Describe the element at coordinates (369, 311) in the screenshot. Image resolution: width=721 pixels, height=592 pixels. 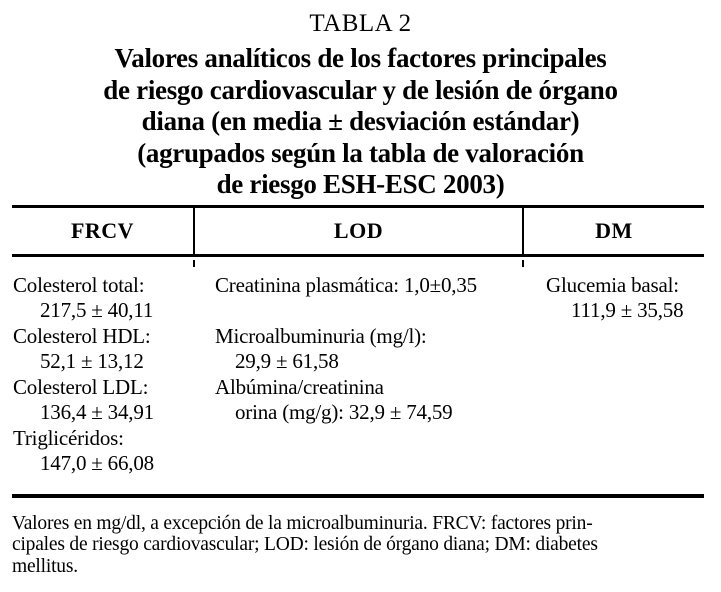
I see `lod-blank-line` at that location.